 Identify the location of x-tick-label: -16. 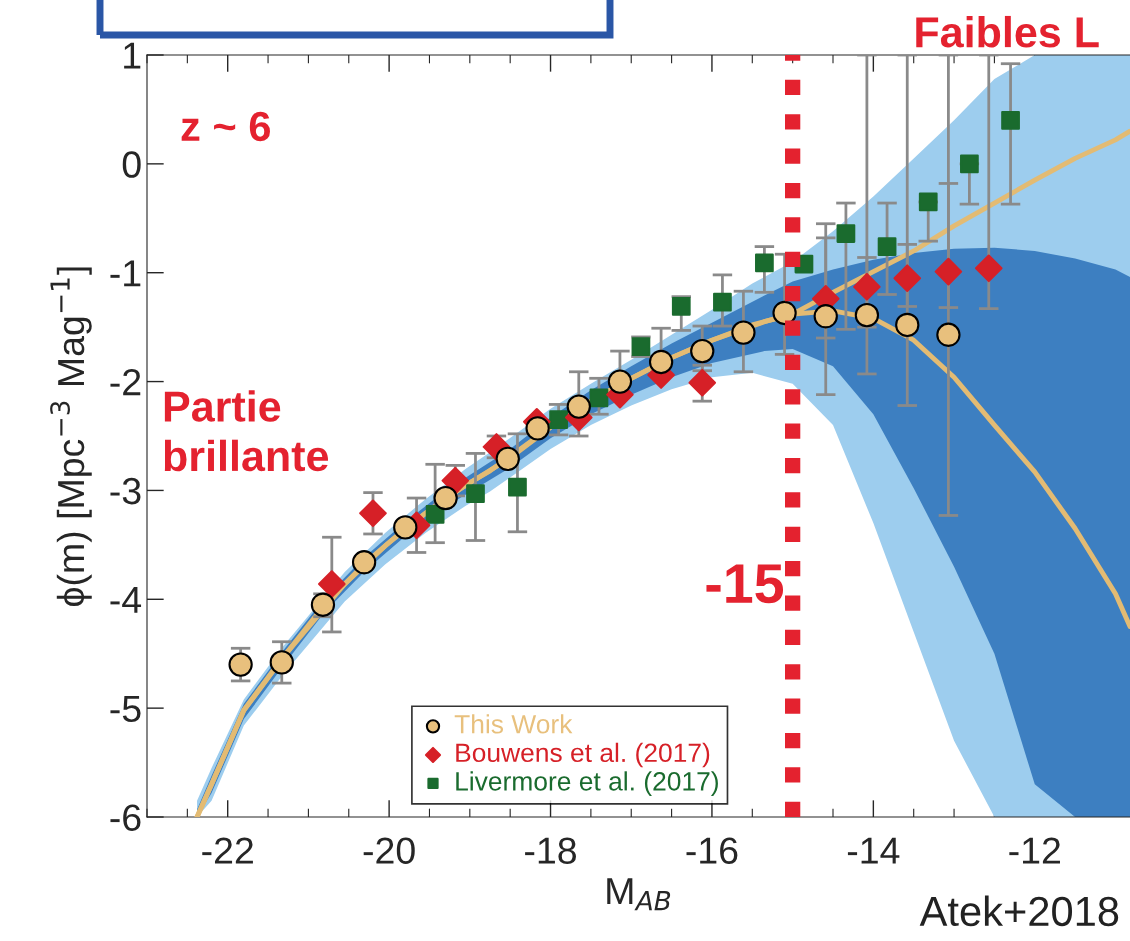
(712, 850).